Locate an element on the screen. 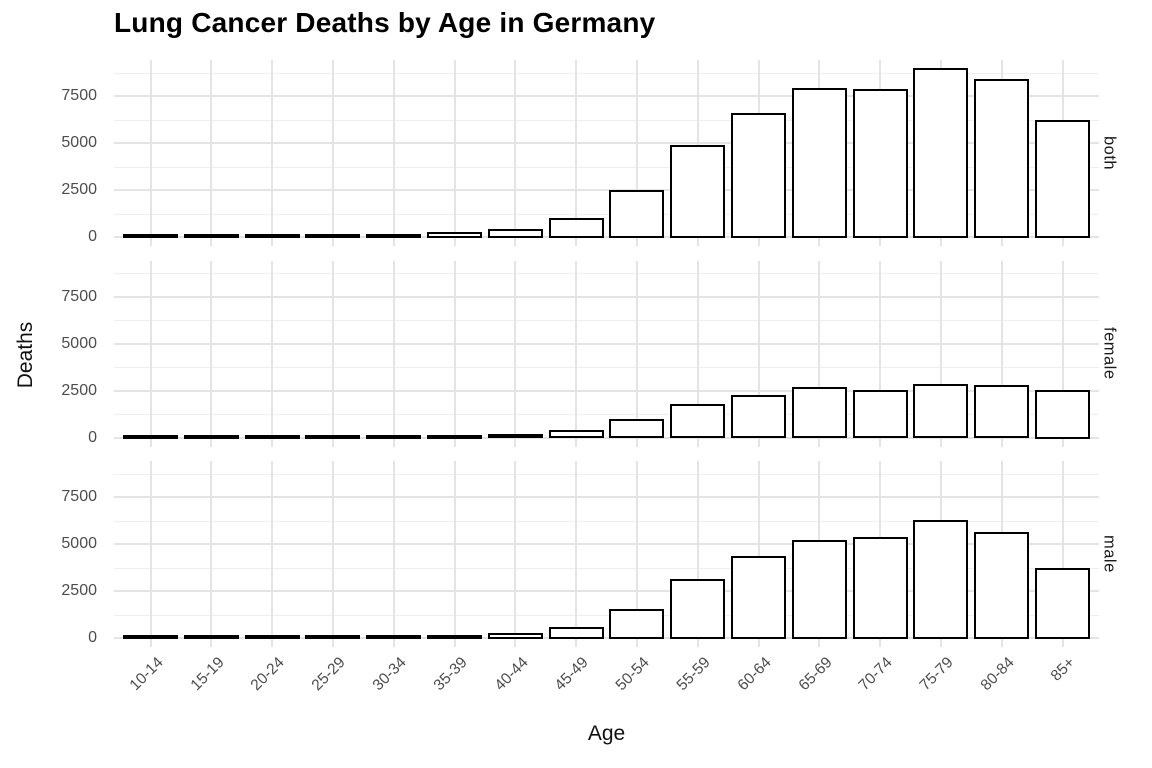  bar-male-85+ is located at coordinates (1062, 603).